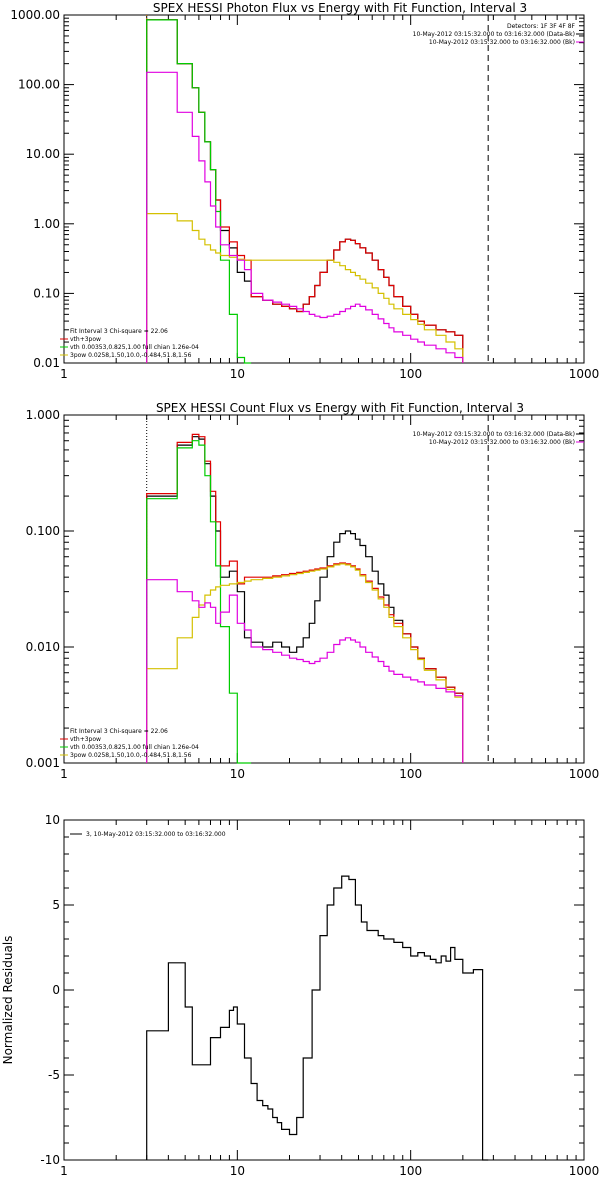 The image size is (600, 1204). What do you see at coordinates (43, 647) in the screenshot?
I see `y-tick-label: 0.010` at bounding box center [43, 647].